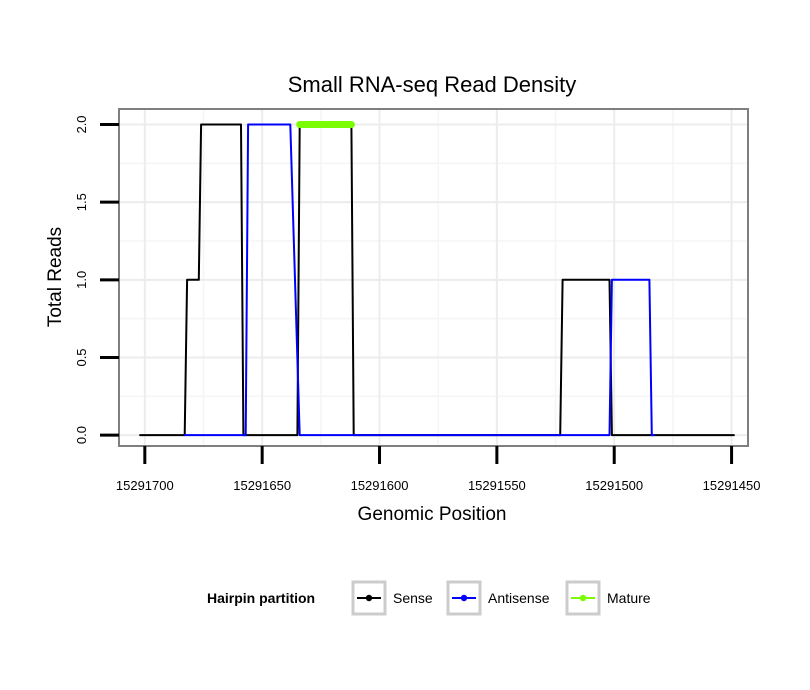  I want to click on x-tick-label: 15291650, so click(262, 485).